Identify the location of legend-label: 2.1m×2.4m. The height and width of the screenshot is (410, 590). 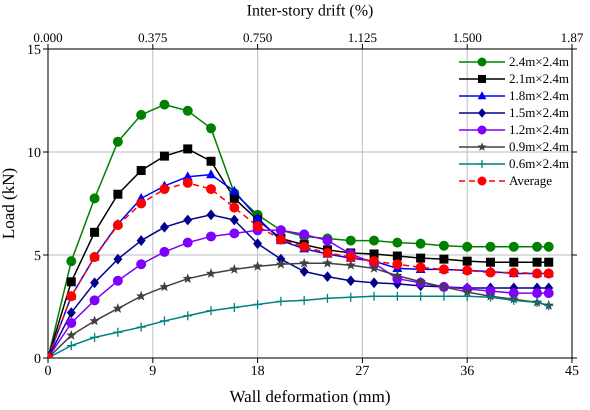
(538, 78).